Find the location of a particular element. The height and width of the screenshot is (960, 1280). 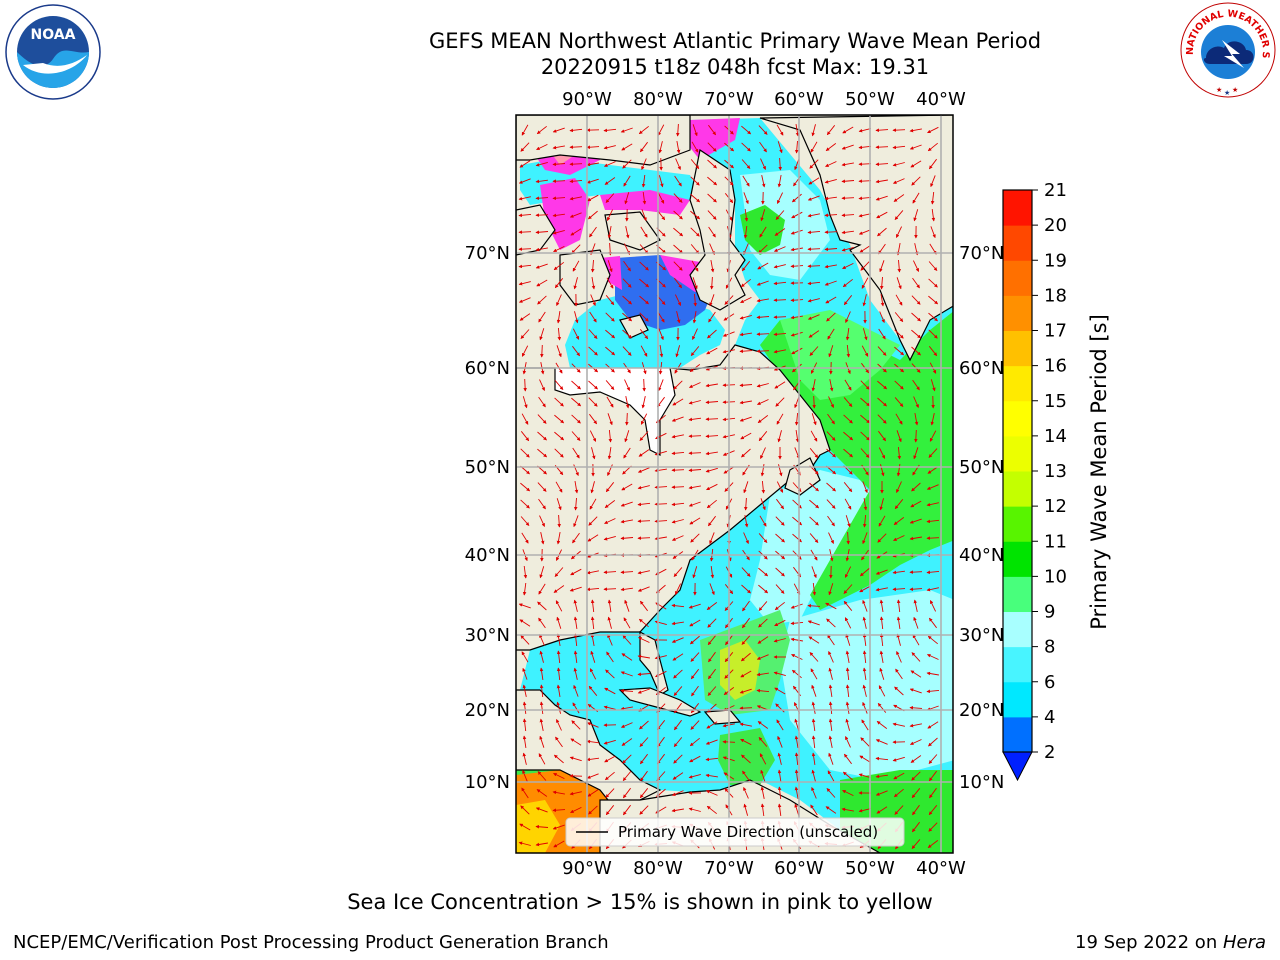

lon-label-top: 90°W is located at coordinates (587, 99).